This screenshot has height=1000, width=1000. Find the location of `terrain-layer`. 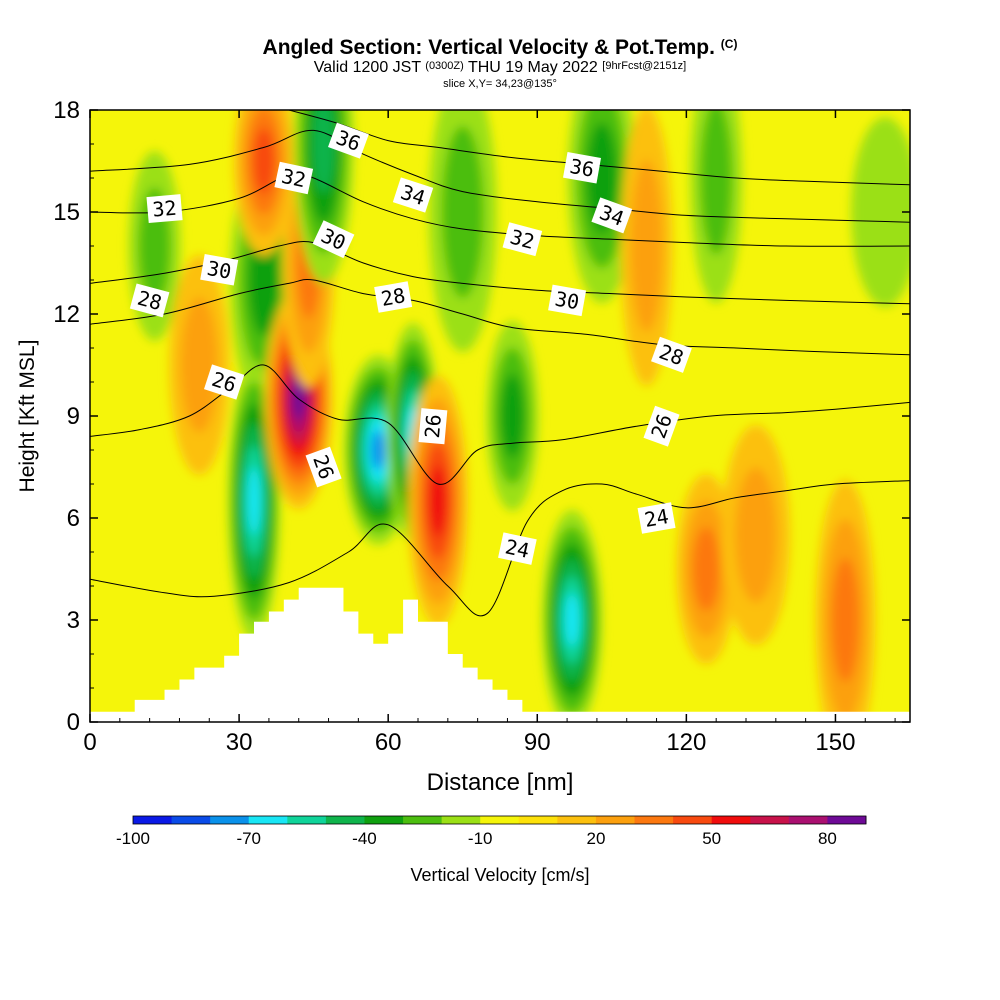

terrain-layer is located at coordinates (500, 654).